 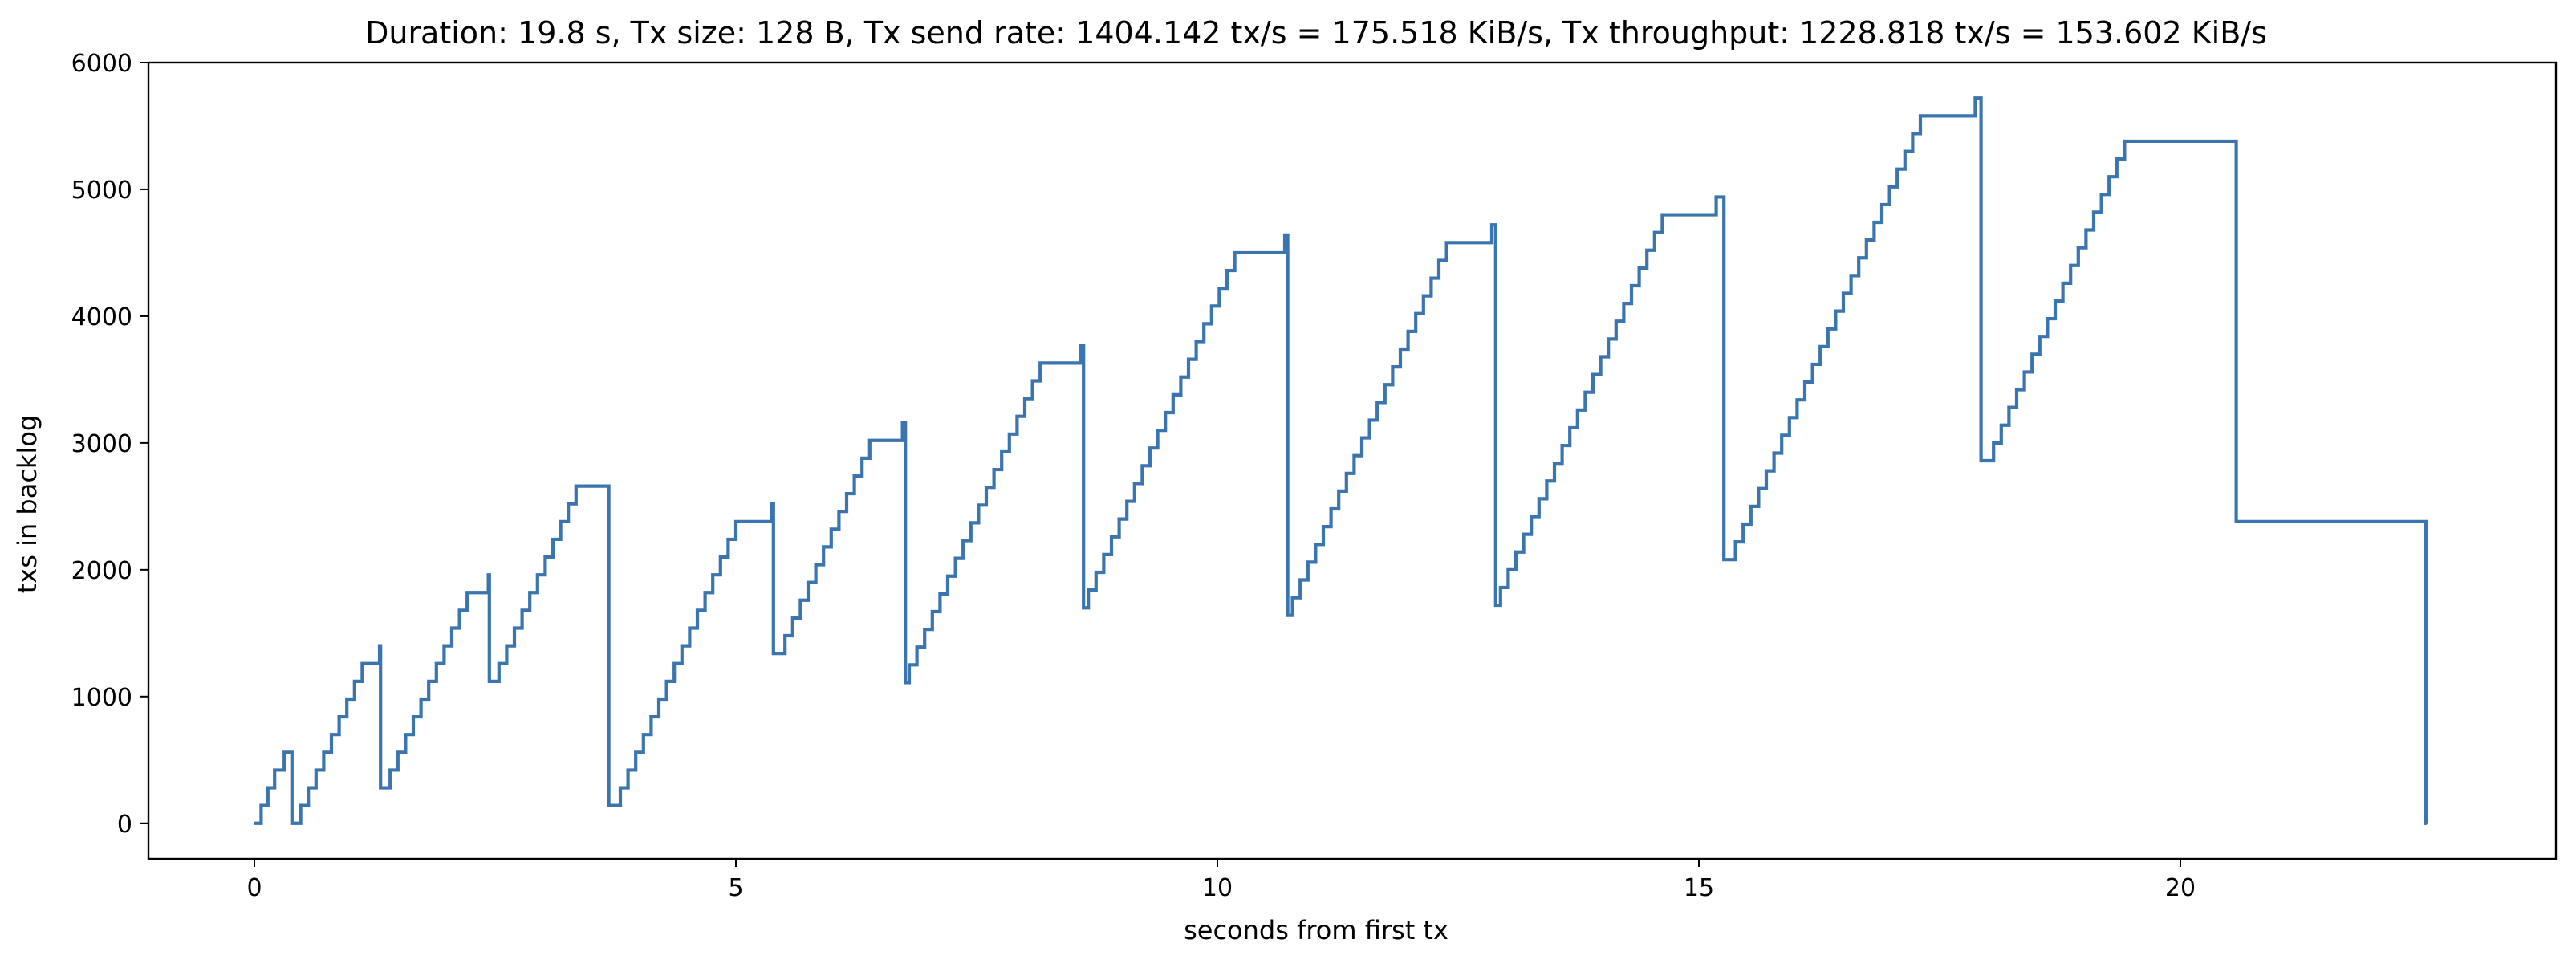 What do you see at coordinates (2180, 888) in the screenshot?
I see `x-tick-label-20: 20` at bounding box center [2180, 888].